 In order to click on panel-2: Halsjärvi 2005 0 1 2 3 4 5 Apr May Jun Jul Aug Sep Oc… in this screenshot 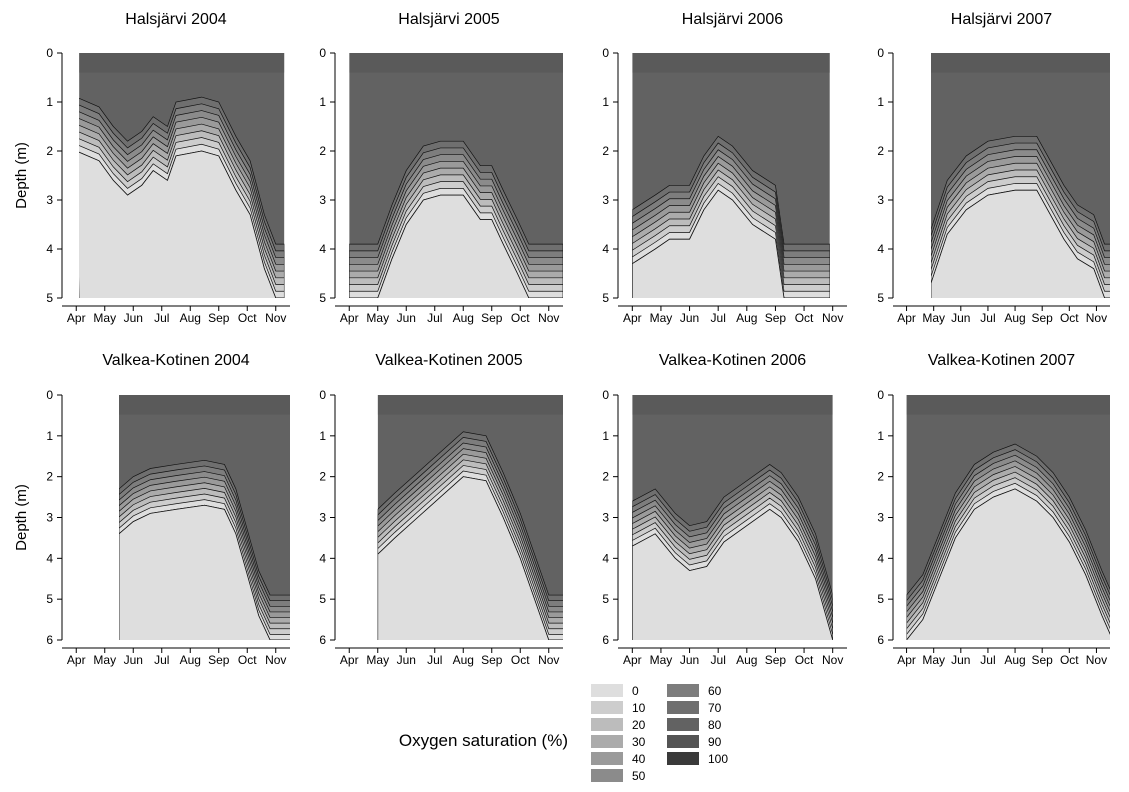, I will do `click(441, 168)`.